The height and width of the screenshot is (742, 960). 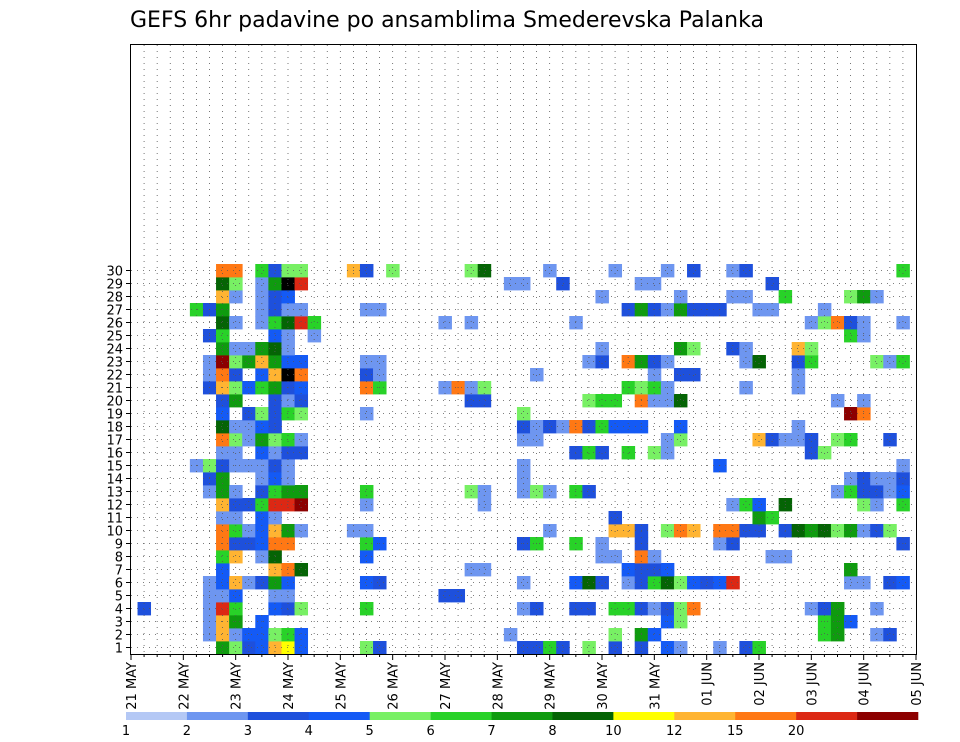 What do you see at coordinates (735, 731) in the screenshot?
I see `colorbar-label: 15` at bounding box center [735, 731].